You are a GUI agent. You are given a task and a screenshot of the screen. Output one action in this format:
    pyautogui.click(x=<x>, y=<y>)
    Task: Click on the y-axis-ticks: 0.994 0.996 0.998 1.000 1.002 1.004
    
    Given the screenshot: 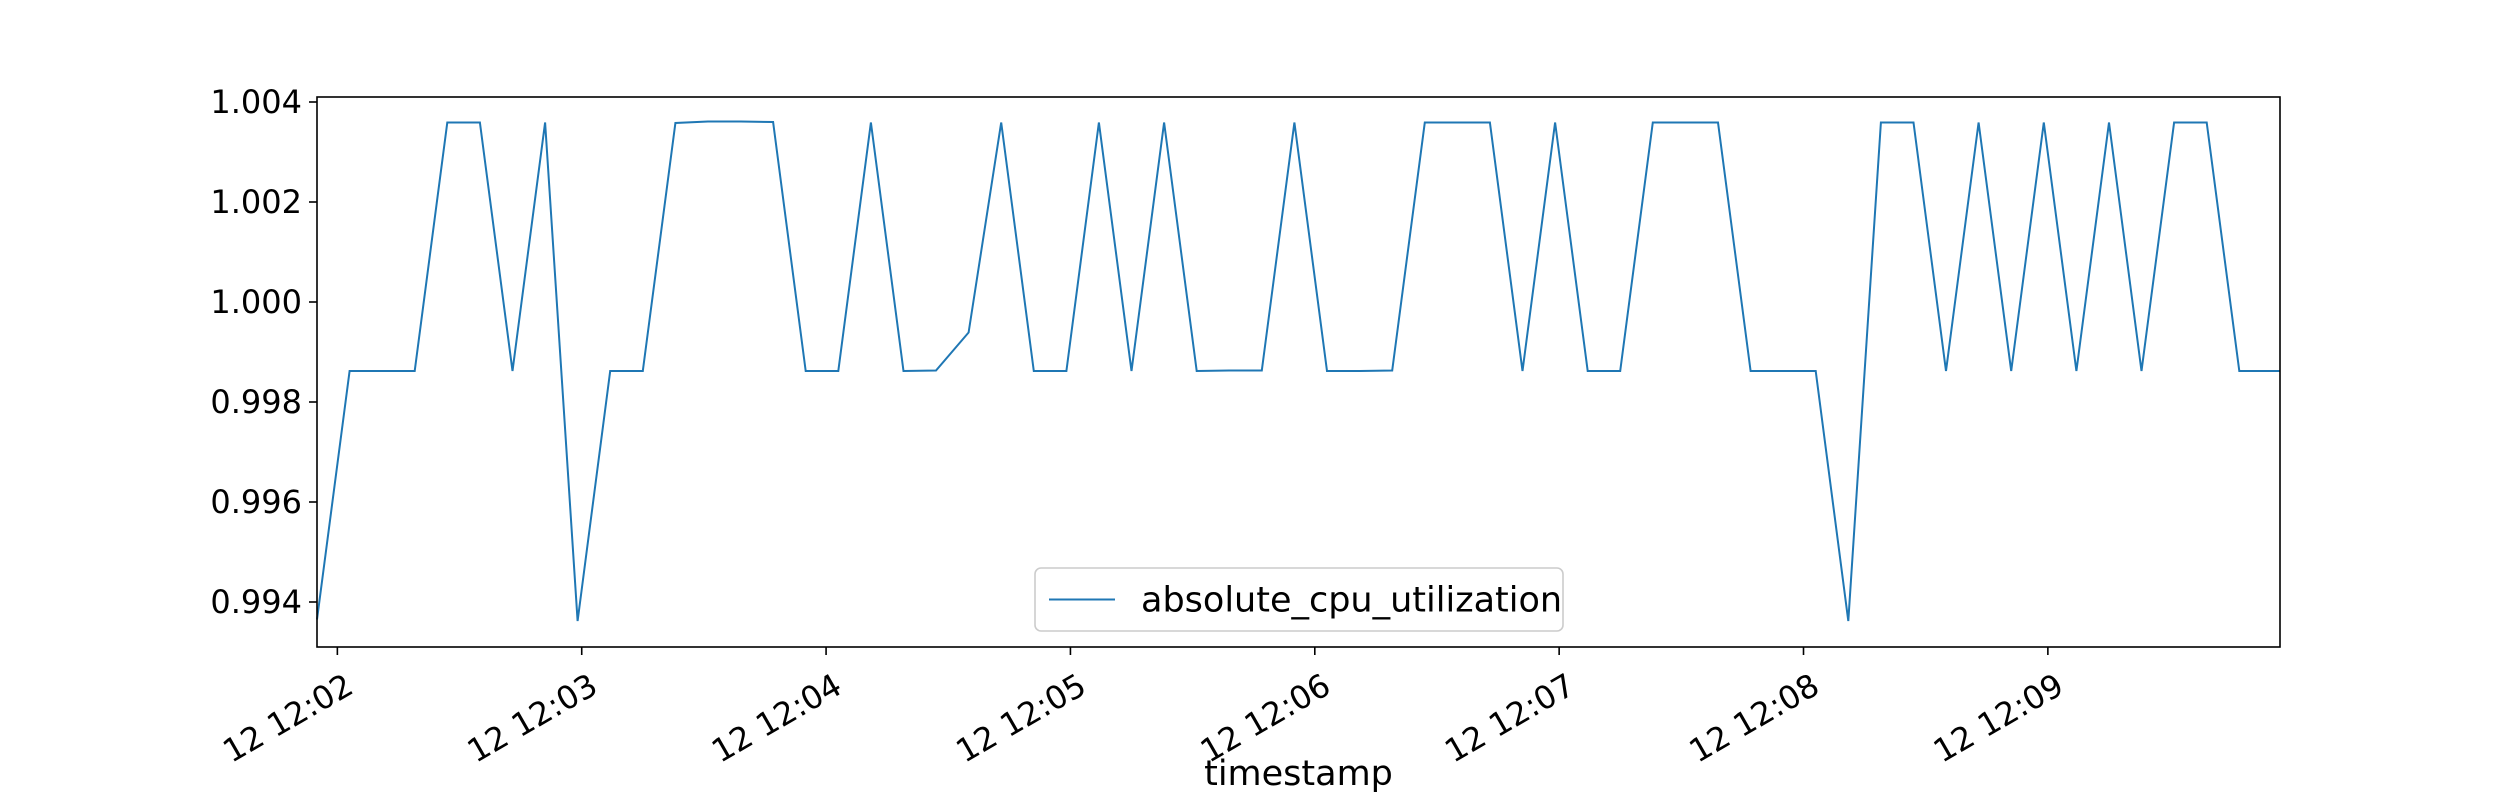 What is the action you would take?
    pyautogui.click(x=263, y=352)
    